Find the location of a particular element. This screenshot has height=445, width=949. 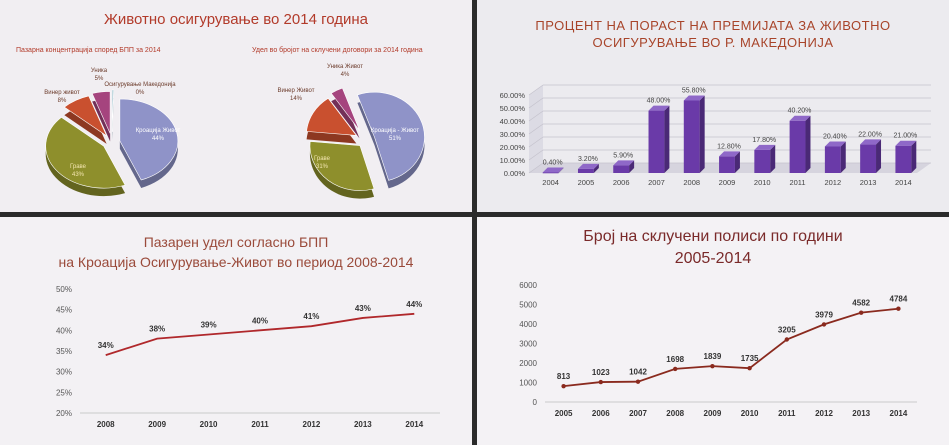

pie1-subtitle: Пазарна концентрација според БПП за 2014 is located at coordinates (88, 50).